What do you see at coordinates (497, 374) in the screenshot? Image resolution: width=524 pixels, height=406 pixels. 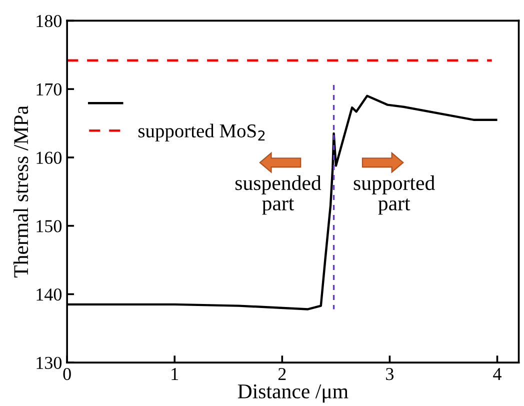 I see `x-tick-label: 4` at bounding box center [497, 374].